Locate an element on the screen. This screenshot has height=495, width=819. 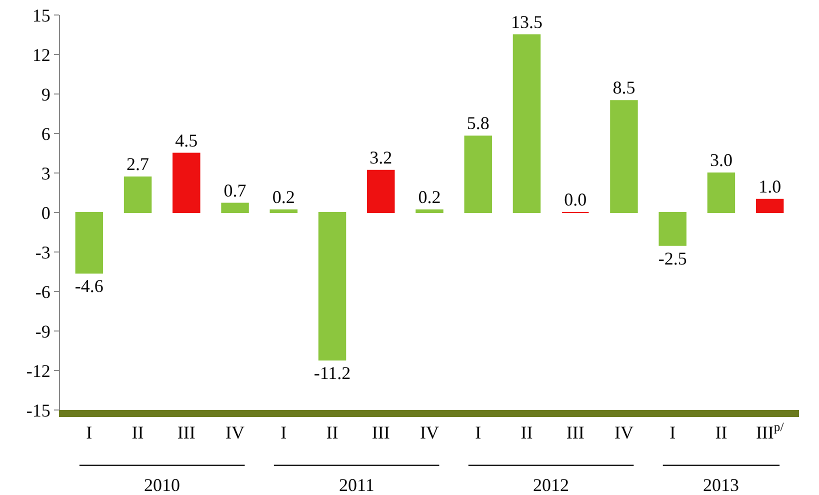
data-label: 0.0 is located at coordinates (575, 200).